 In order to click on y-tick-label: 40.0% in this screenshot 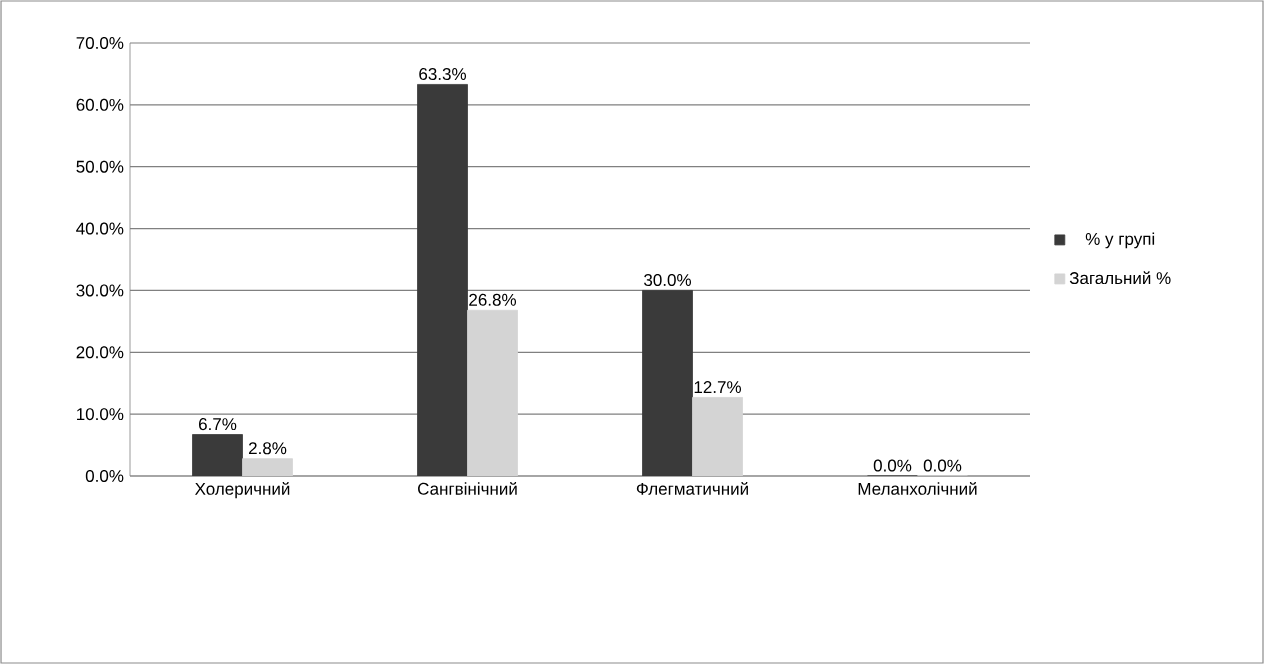, I will do `click(100, 228)`.